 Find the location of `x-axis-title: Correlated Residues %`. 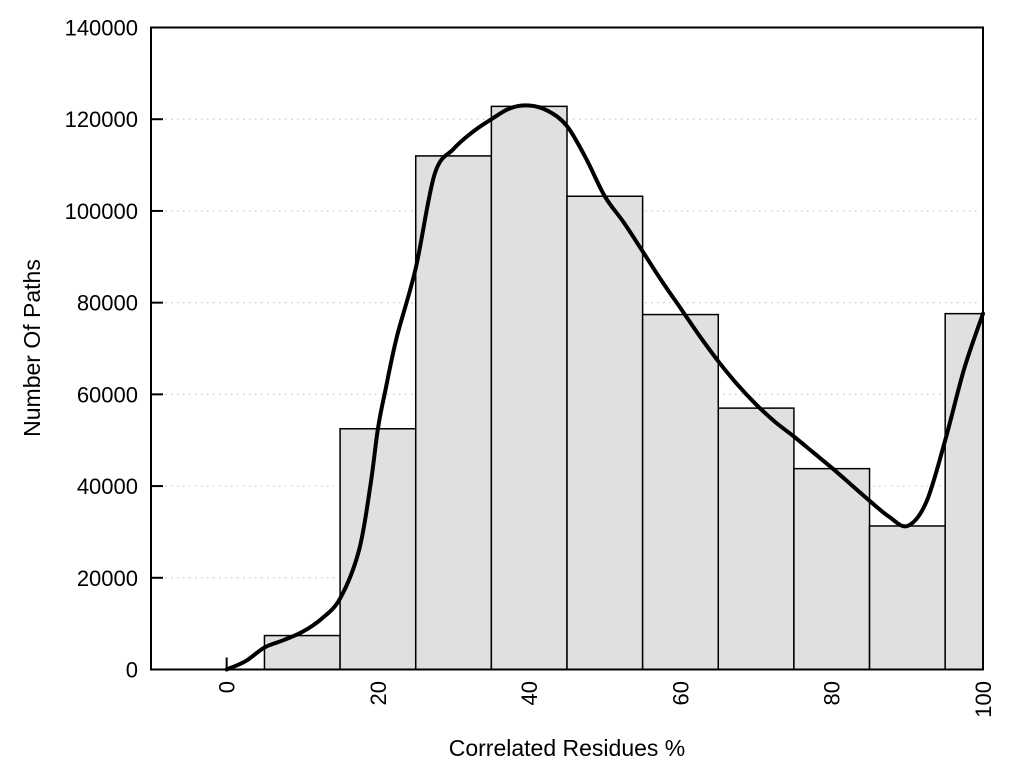

x-axis-title: Correlated Residues % is located at coordinates (567, 748).